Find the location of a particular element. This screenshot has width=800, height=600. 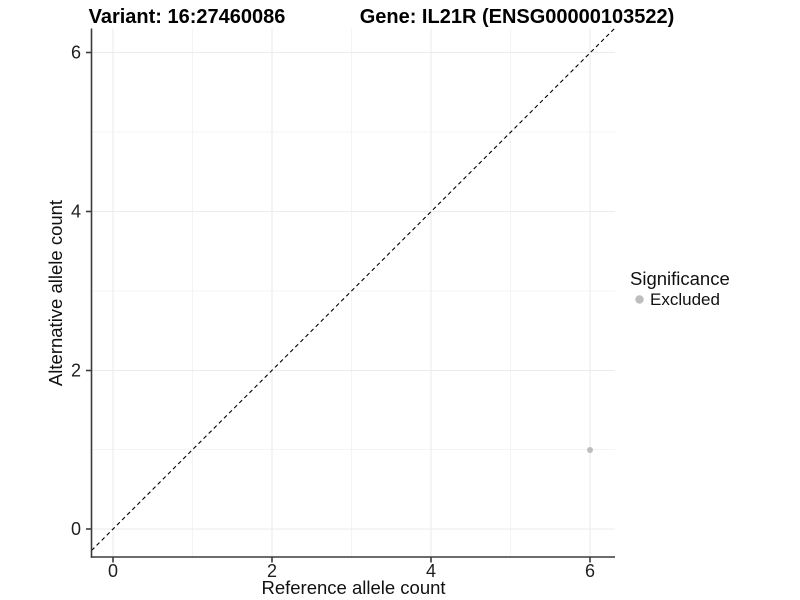

legend-item-excluded-label: Excluded is located at coordinates (685, 299).